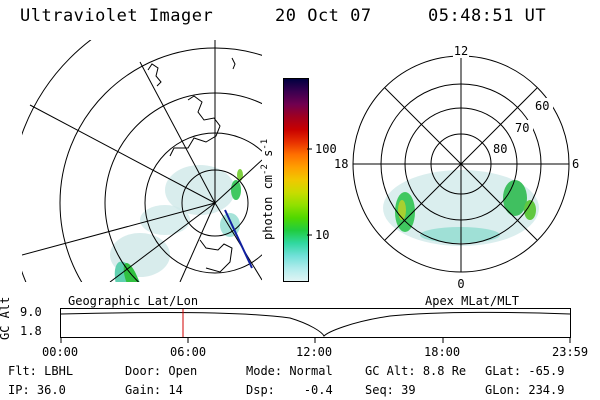 The height and width of the screenshot is (400, 600). Describe the element at coordinates (442, 352) in the screenshot. I see `time-tick-3: 18:00` at that location.